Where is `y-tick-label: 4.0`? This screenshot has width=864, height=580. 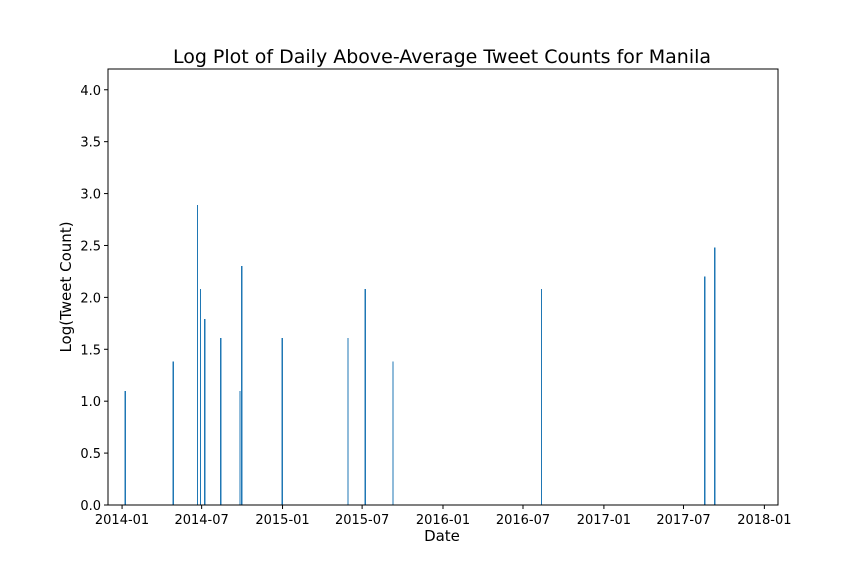 y-tick-label: 4.0 is located at coordinates (90, 91).